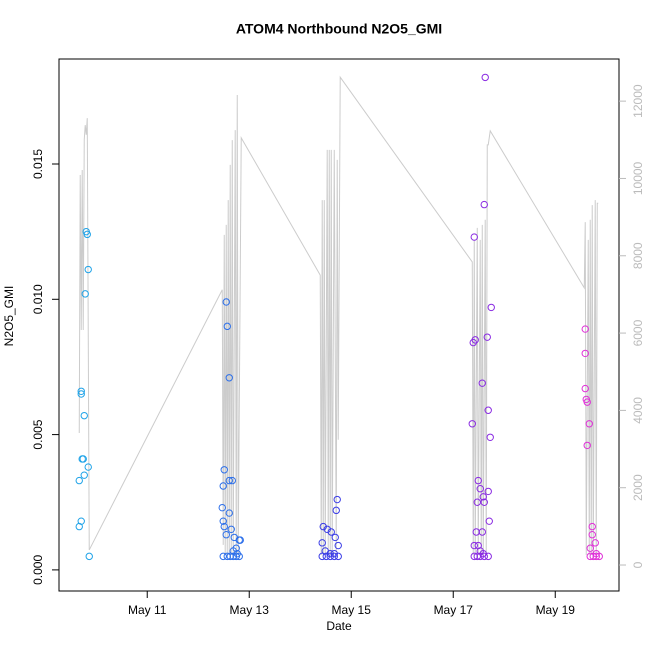 The width and height of the screenshot is (650, 650). Describe the element at coordinates (38, 434) in the screenshot. I see `y-tick-label: 0.005` at that location.